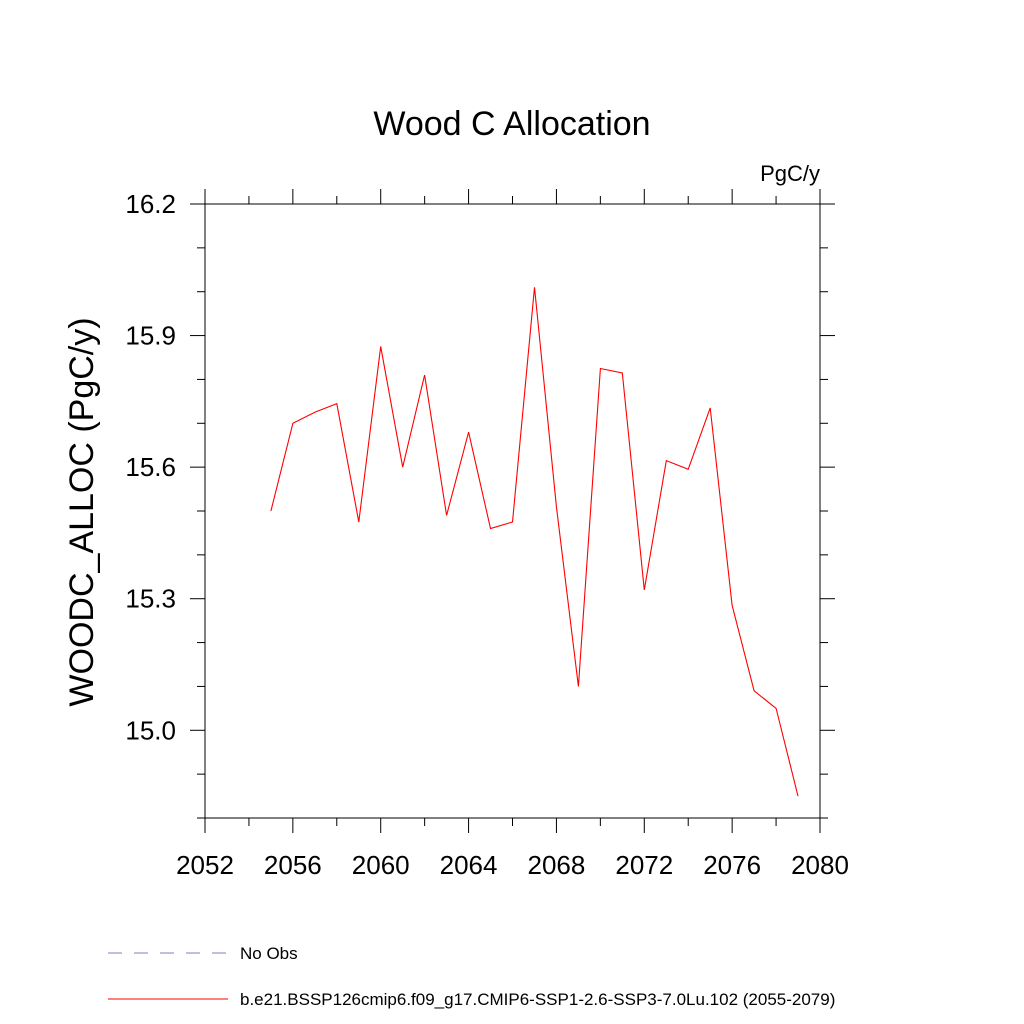 The width and height of the screenshot is (1024, 1024). What do you see at coordinates (644, 865) in the screenshot?
I see `x-tick-label: 2072` at bounding box center [644, 865].